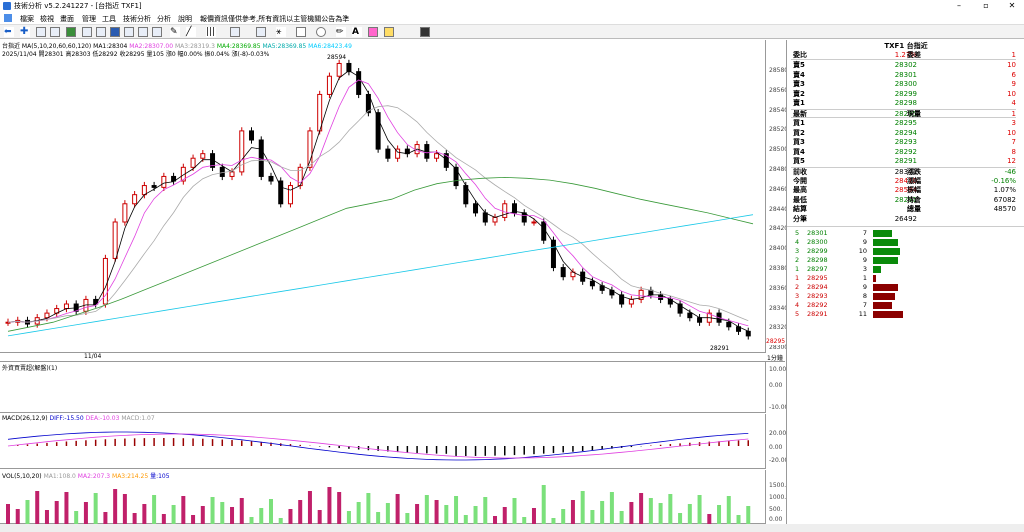 This screenshot has width=1024, height=532. Describe the element at coordinates (87, 32) in the screenshot. I see `layout1-icon` at that location.